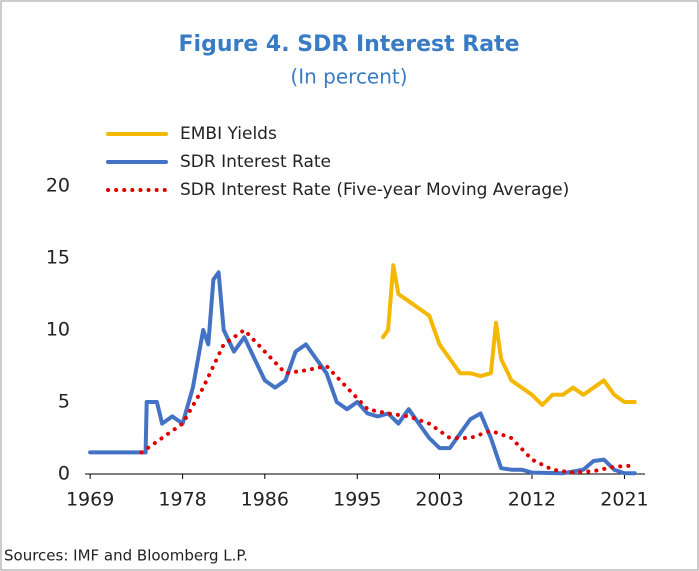  I want to click on chart-title: Figure 4. SDR Interest Rate, so click(349, 44).